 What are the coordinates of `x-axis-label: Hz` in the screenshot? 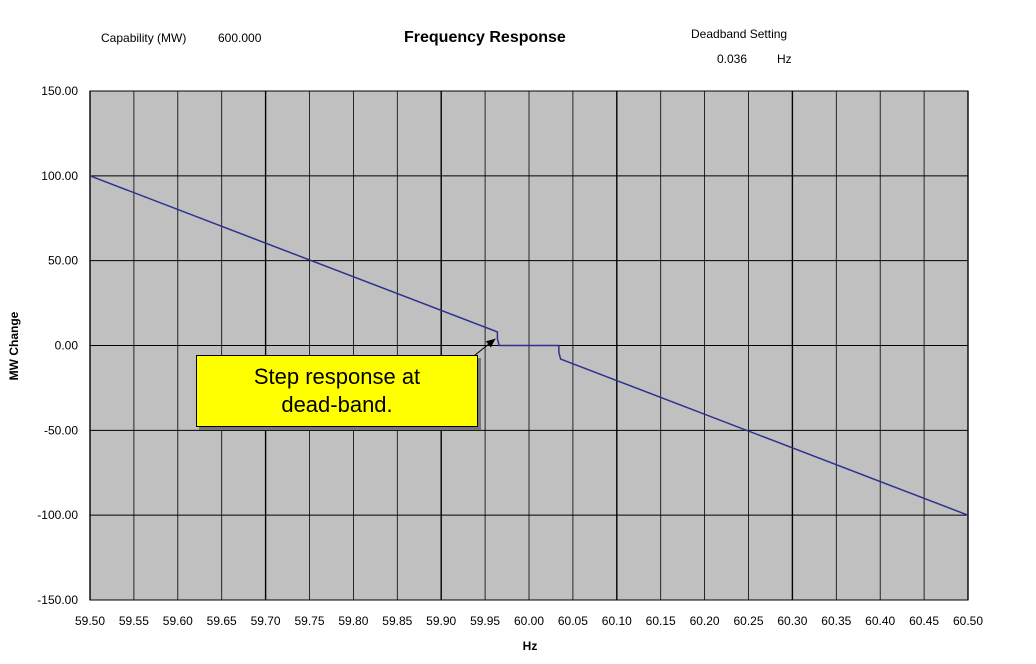 It's located at (530, 646).